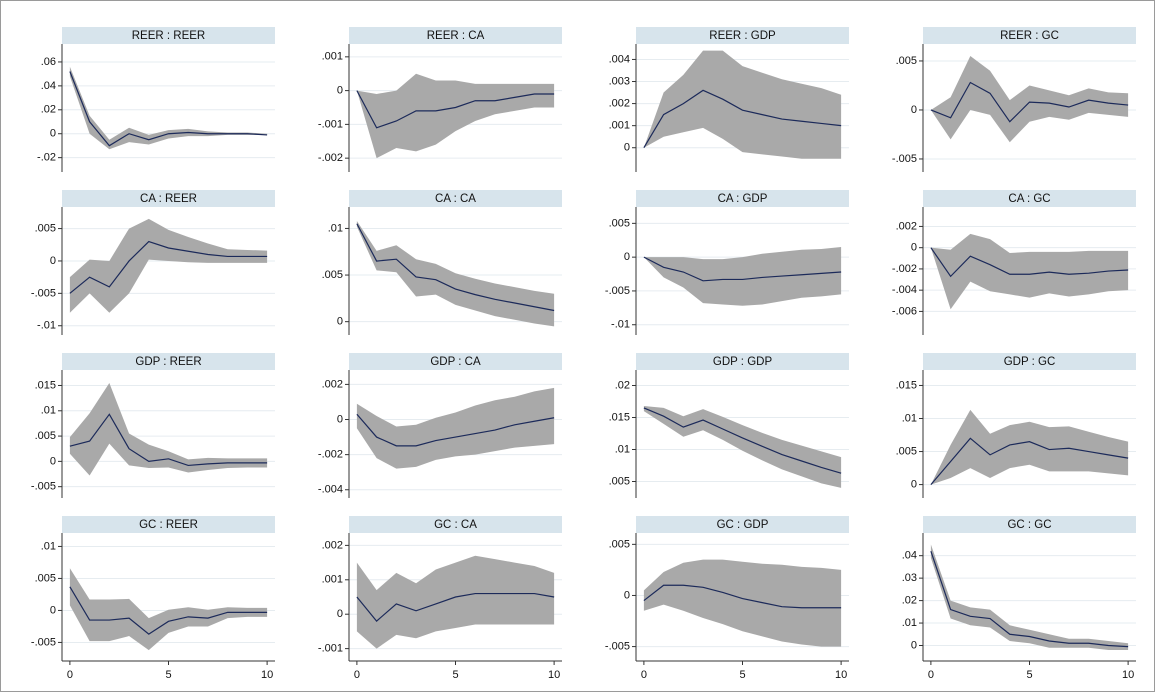 This screenshot has height=692, width=1155. Describe the element at coordinates (169, 36) in the screenshot. I see `panel-title: REER` at that location.